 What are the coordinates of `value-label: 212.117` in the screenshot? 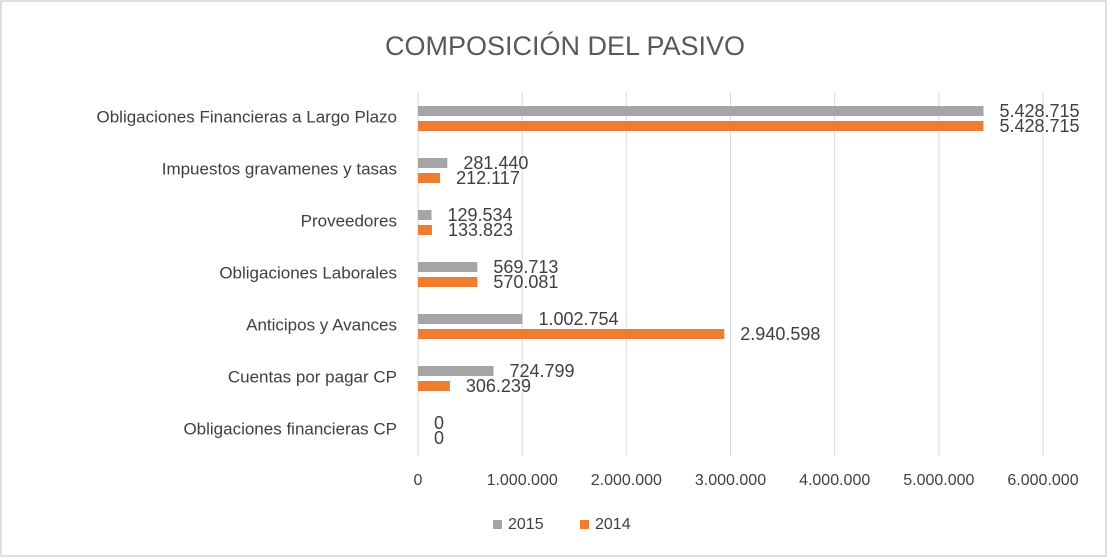 It's located at (488, 178).